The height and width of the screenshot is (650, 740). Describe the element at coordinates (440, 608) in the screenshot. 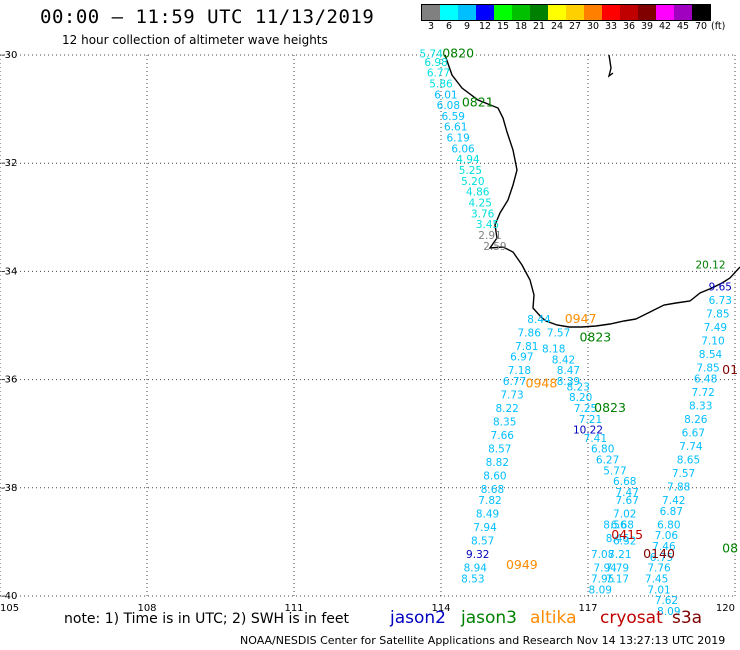

I see `lon-tick-label: 114` at that location.